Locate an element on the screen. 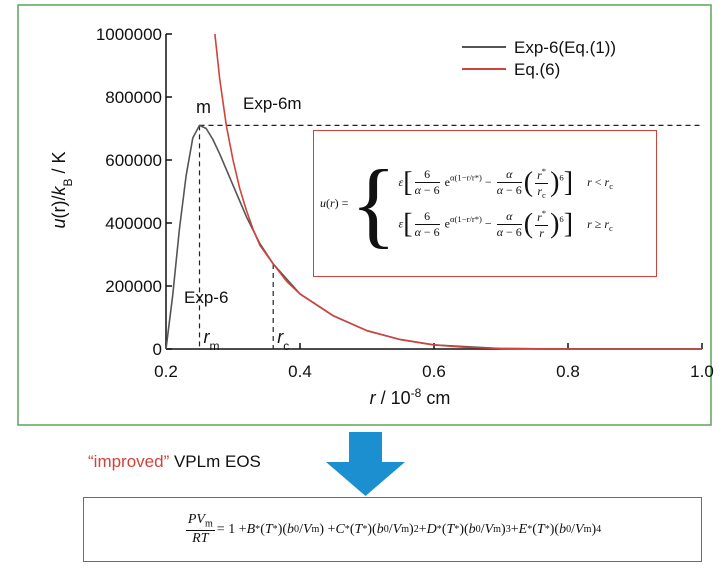  math-token: PV is located at coordinates (196, 520).